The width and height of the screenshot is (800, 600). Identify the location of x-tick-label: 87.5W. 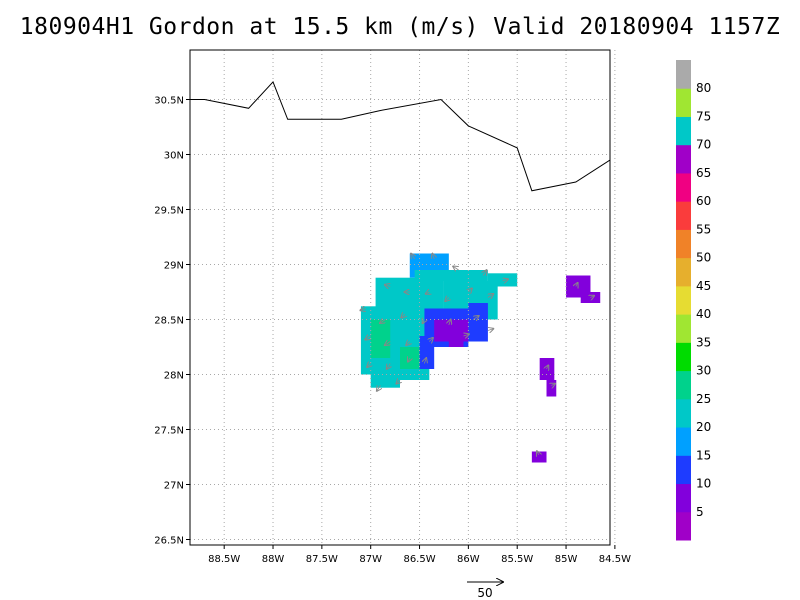
(322, 559).